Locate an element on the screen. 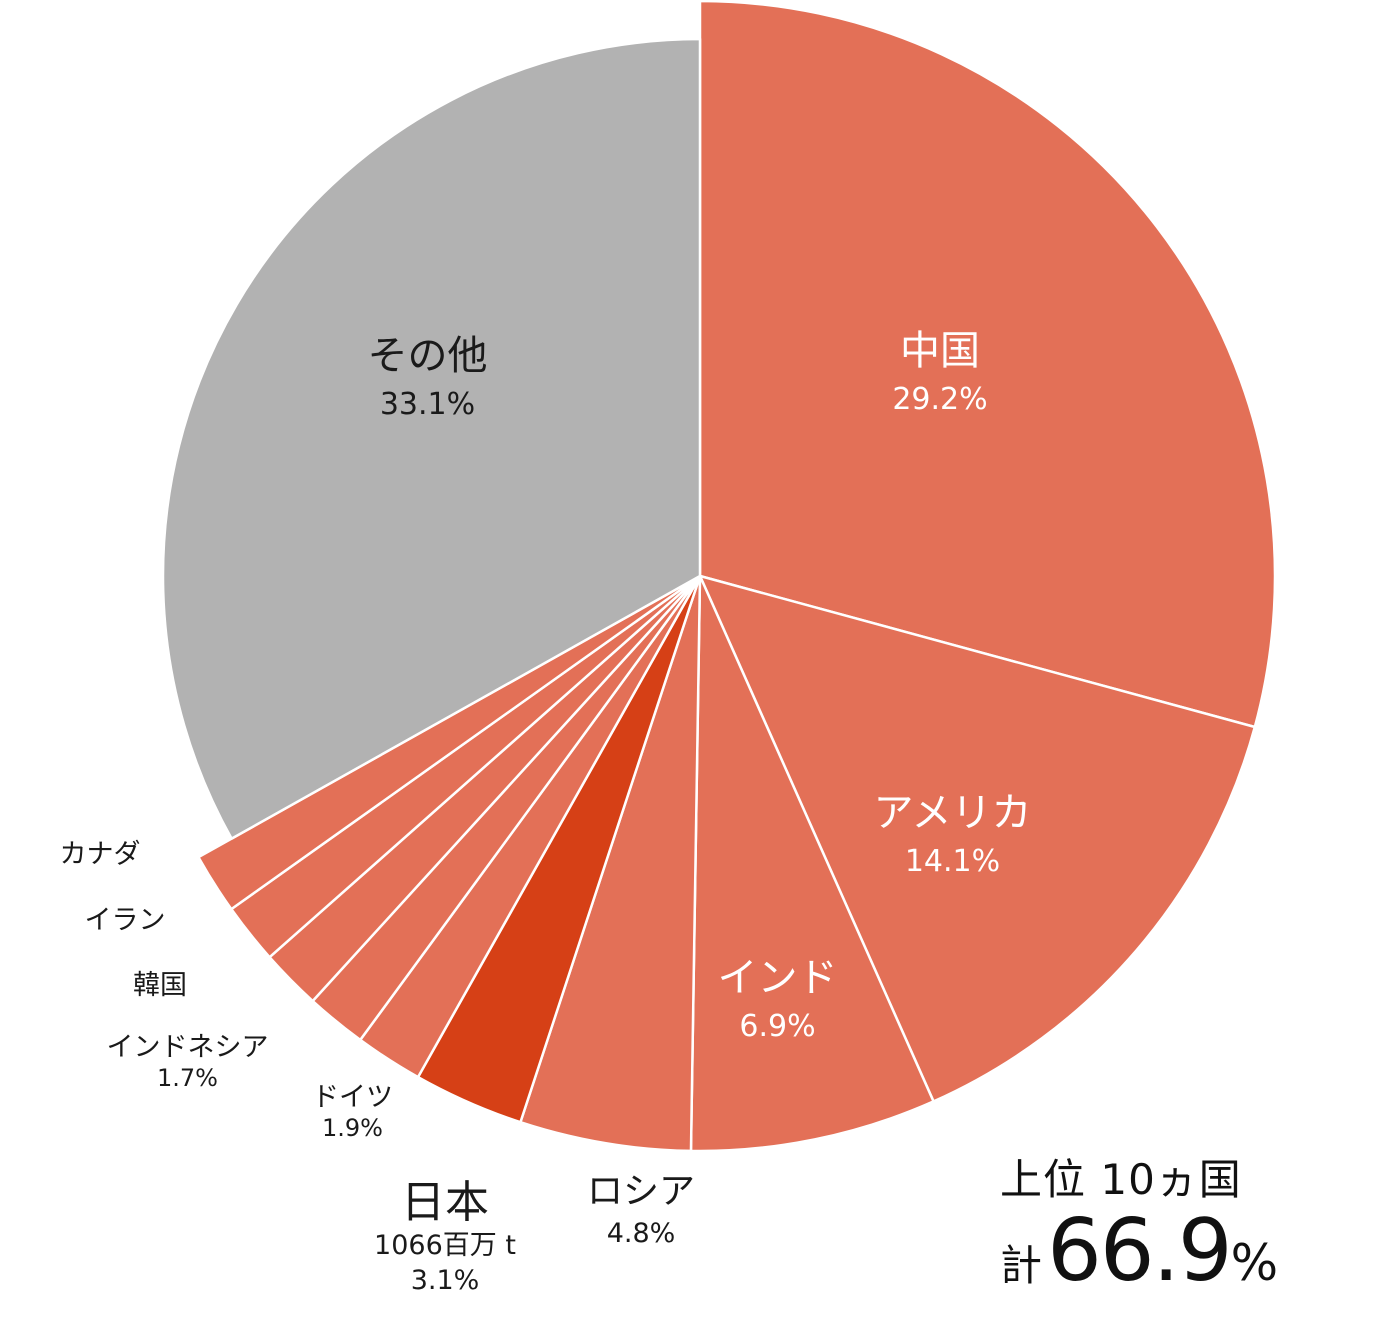 The height and width of the screenshot is (1326, 1380). label-germany: ドイツ 1.9% is located at coordinates (352, 1108).